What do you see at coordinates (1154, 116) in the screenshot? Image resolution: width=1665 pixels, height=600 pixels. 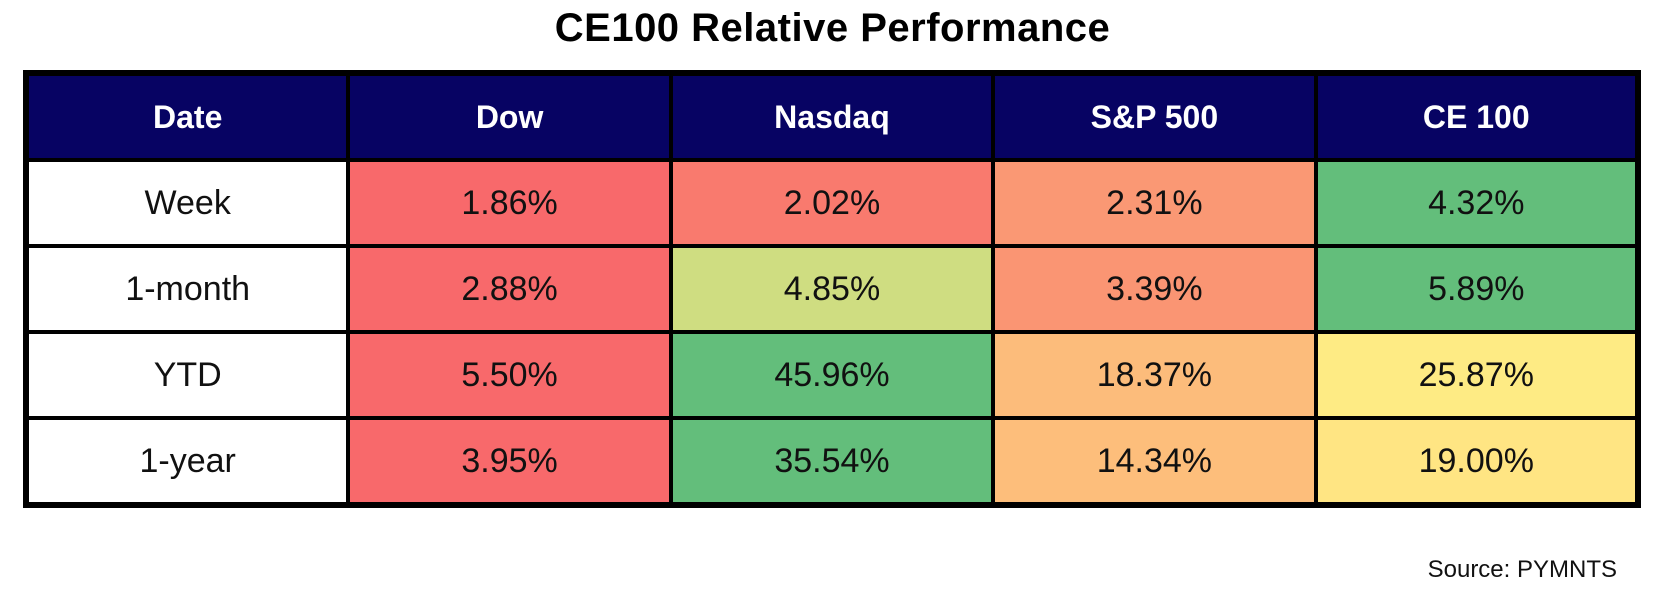 I see `header-cell-sp500: S&P 500` at bounding box center [1154, 116].